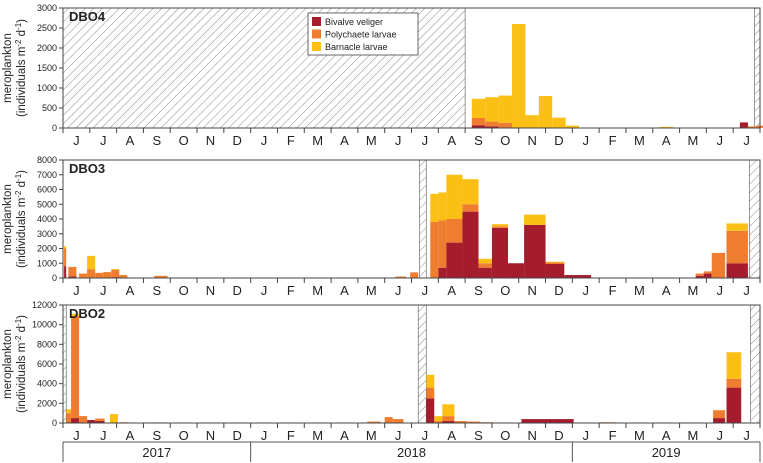 This screenshot has height=463, width=763. I want to click on y-axis-label: meroplankton, so click(8, 219).